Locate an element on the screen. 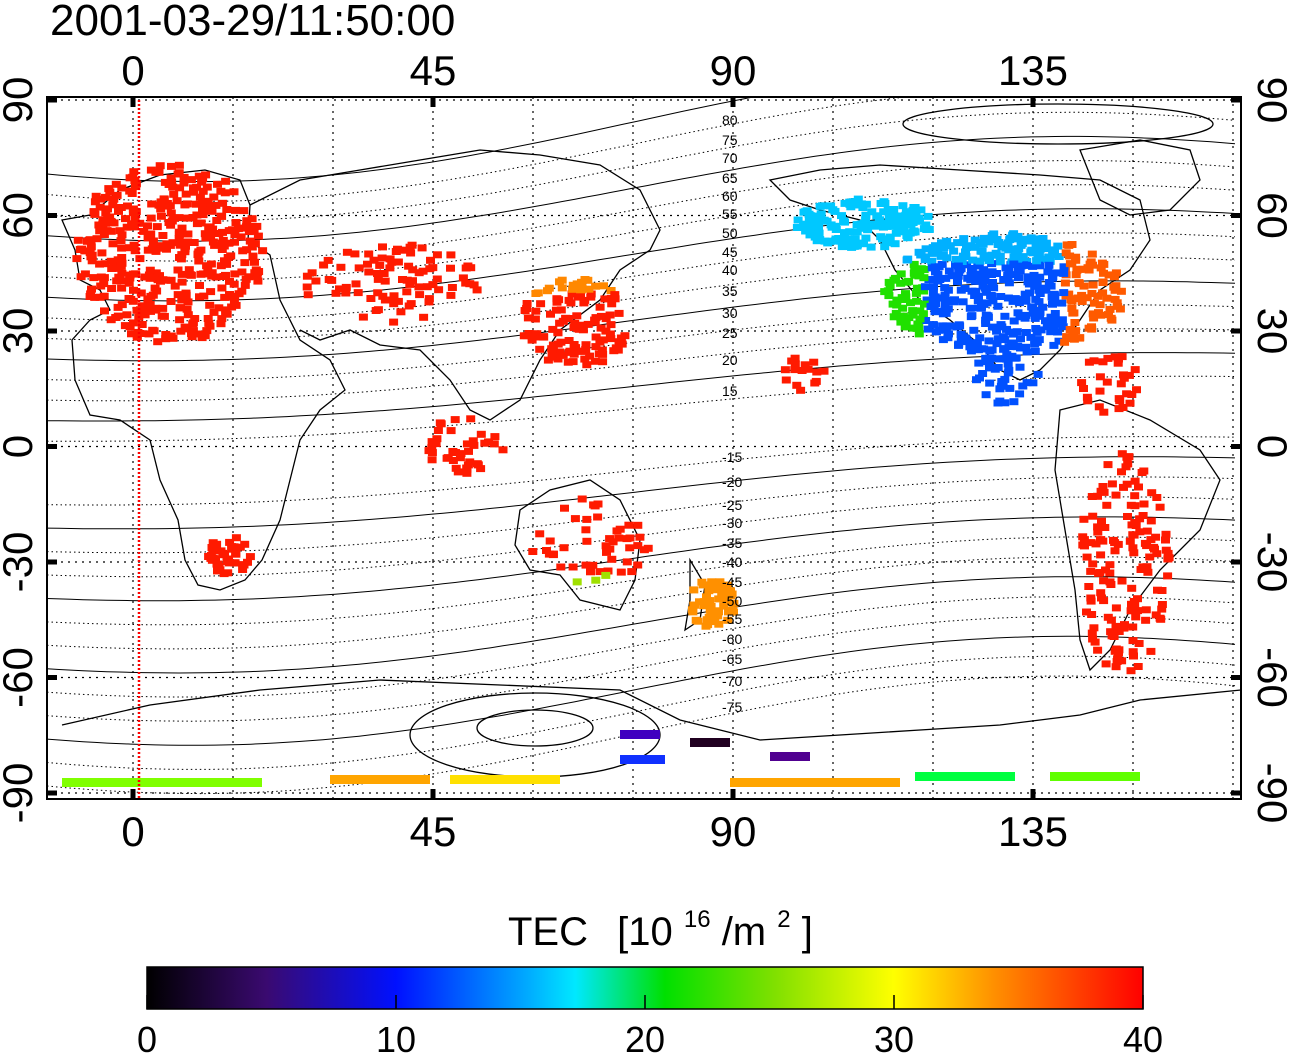 The image size is (1292, 1057). magnetic-lat-label: -30 is located at coordinates (732, 523).